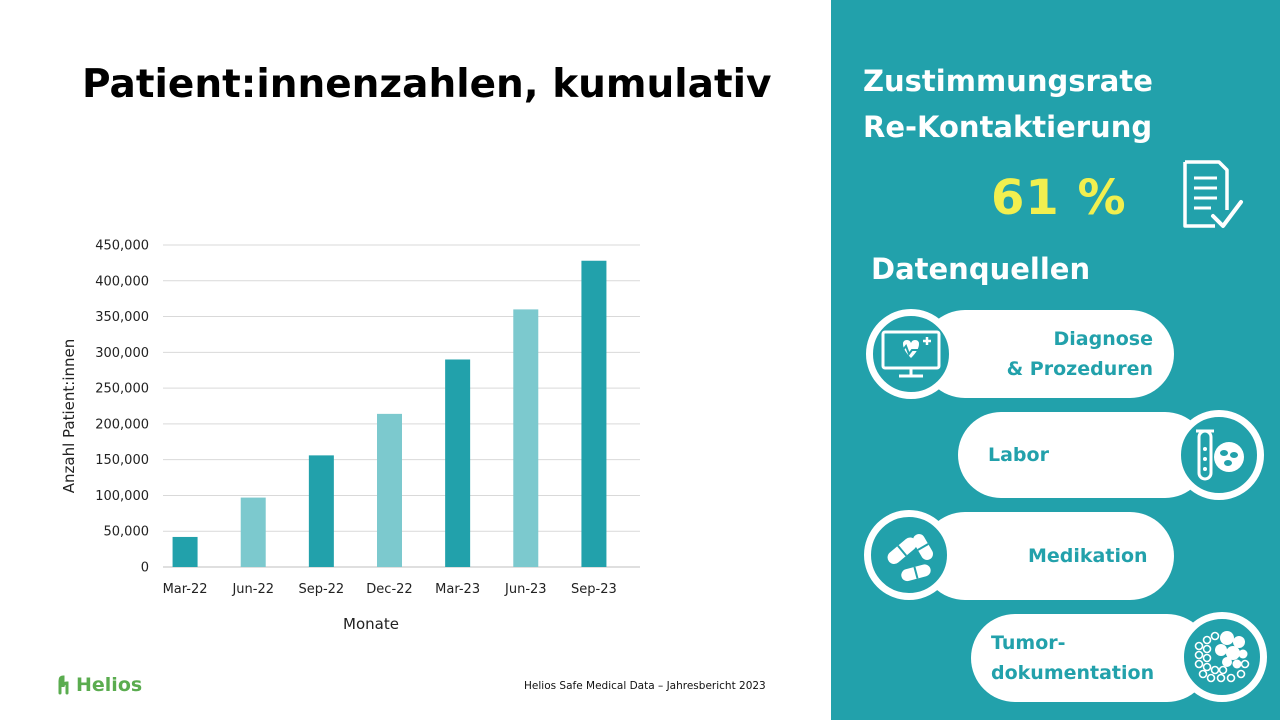 This screenshot has height=720, width=1280. What do you see at coordinates (122, 281) in the screenshot?
I see `y-tick-label: 400,000` at bounding box center [122, 281].